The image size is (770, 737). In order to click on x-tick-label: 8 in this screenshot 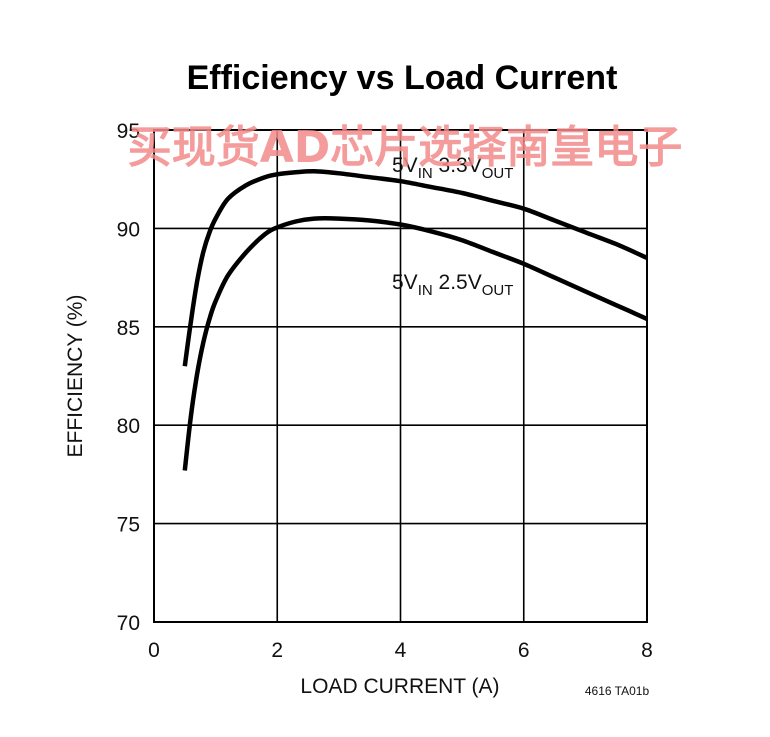, I will do `click(647, 650)`.